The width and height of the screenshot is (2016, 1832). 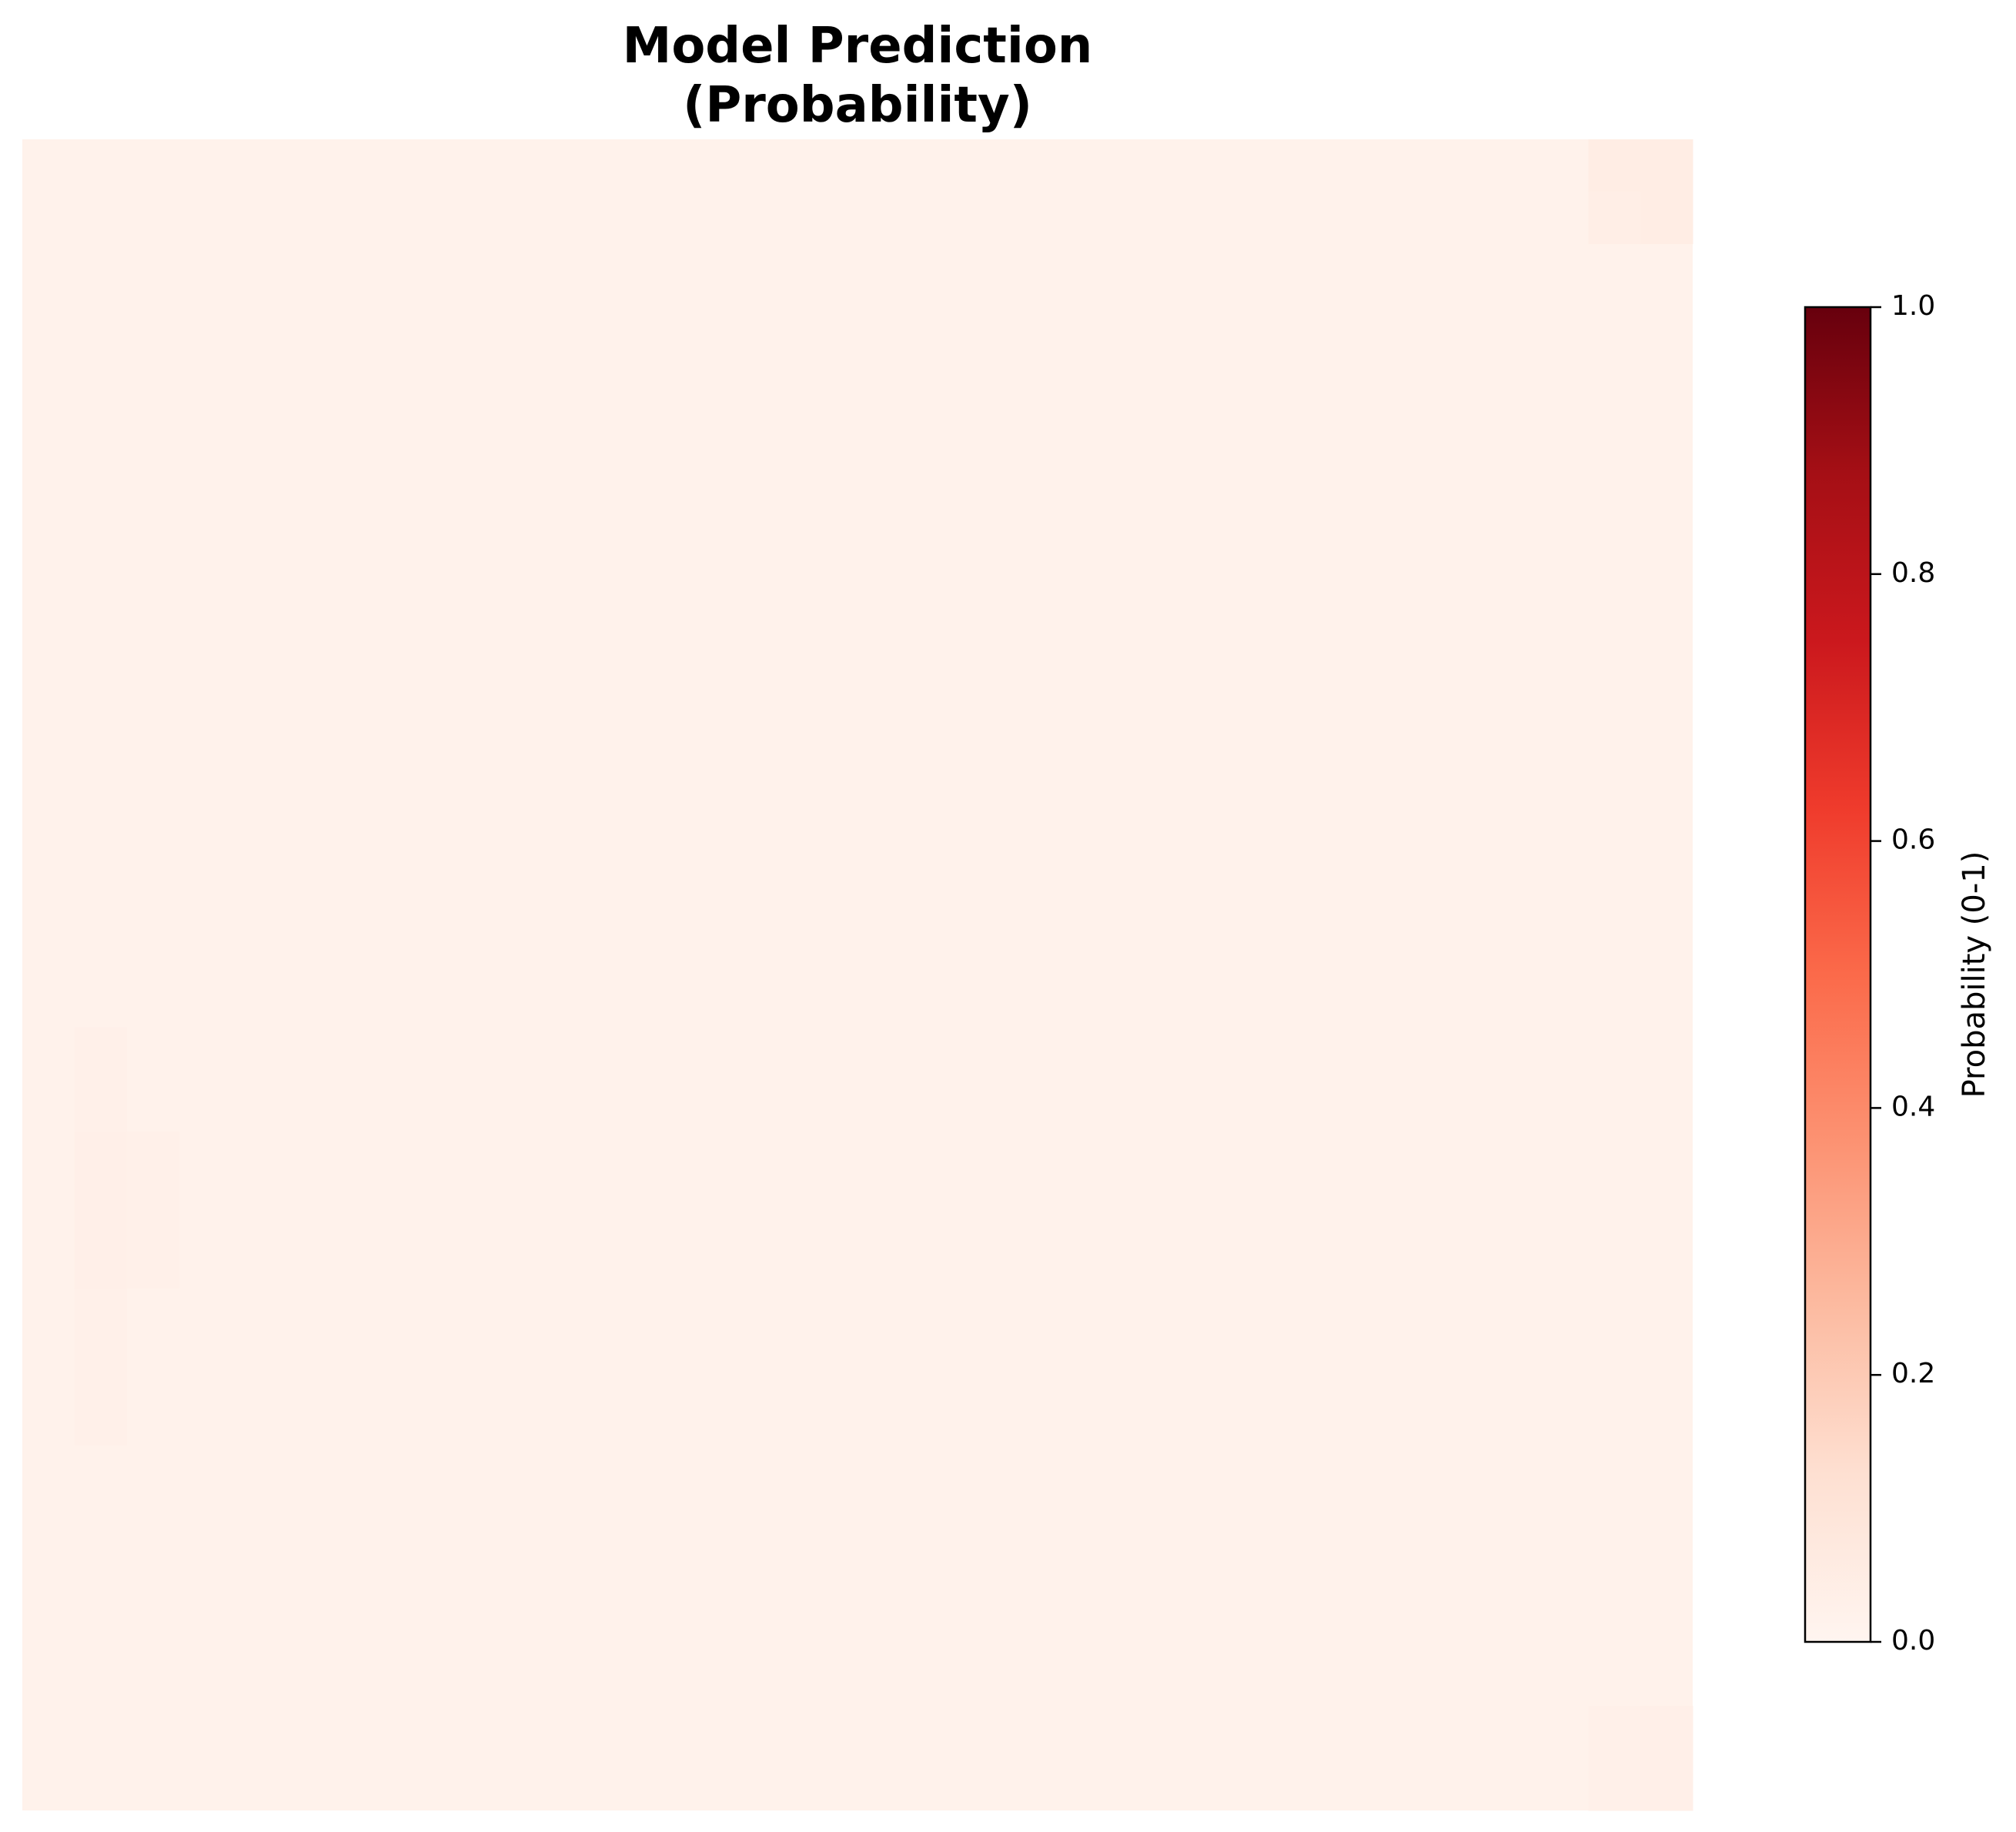 I want to click on colorbar-tick-label: 0.2, so click(x=1913, y=1373).